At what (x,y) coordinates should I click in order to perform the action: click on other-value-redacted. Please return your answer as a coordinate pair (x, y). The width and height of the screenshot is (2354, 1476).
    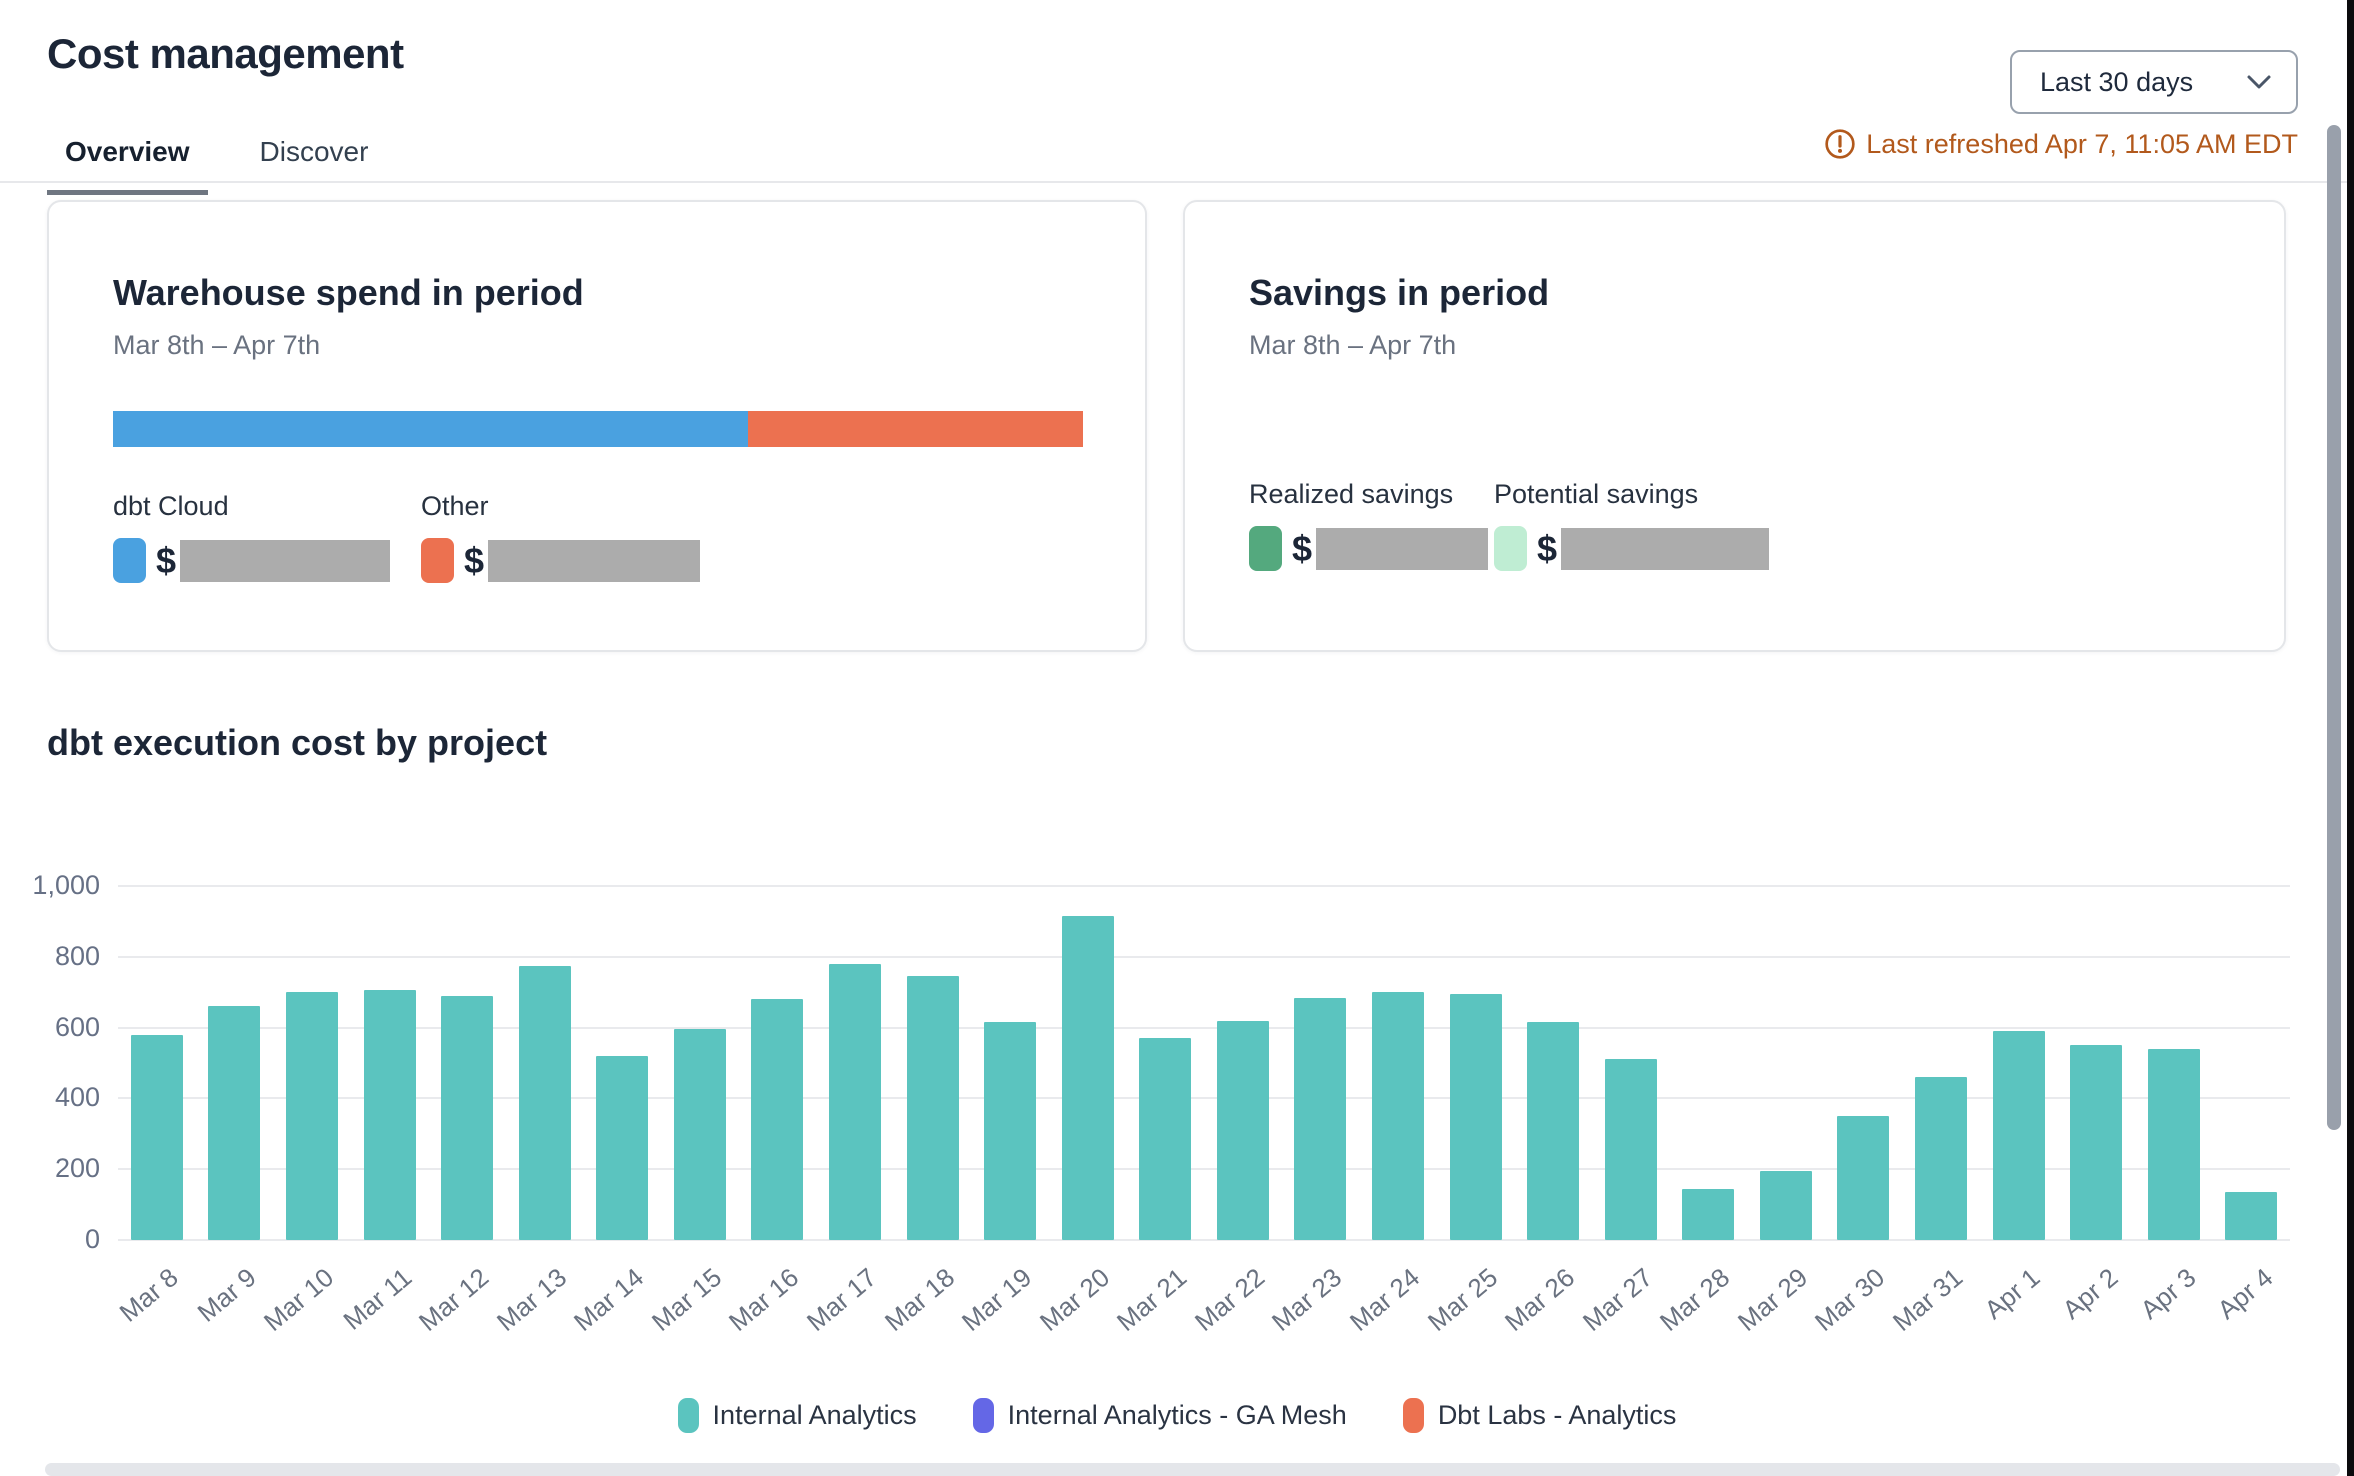
    Looking at the image, I should click on (594, 560).